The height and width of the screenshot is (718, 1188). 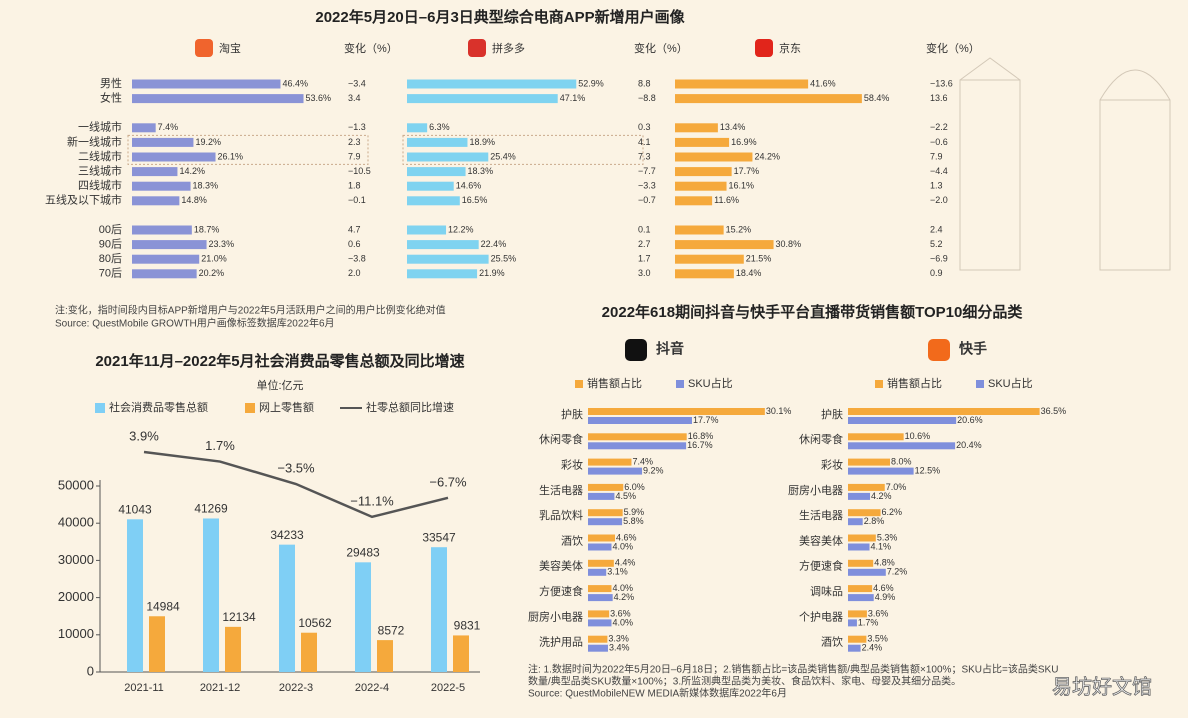 What do you see at coordinates (633, 521) in the screenshot?
I see `value-label: 5.8%` at bounding box center [633, 521].